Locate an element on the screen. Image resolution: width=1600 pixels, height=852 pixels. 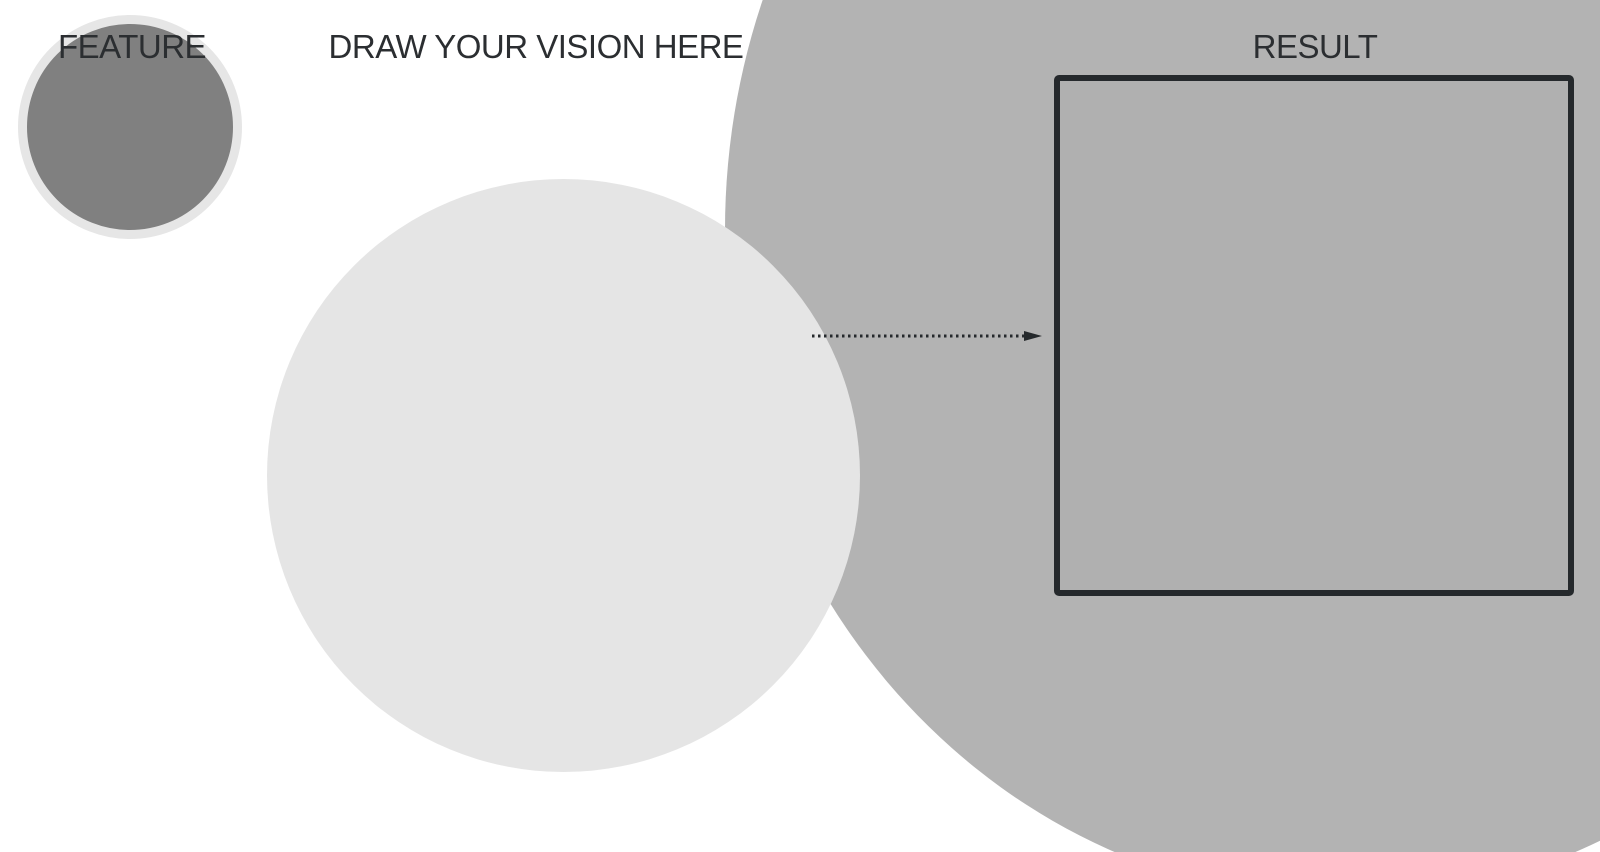
feature-circle is located at coordinates (130, 127).